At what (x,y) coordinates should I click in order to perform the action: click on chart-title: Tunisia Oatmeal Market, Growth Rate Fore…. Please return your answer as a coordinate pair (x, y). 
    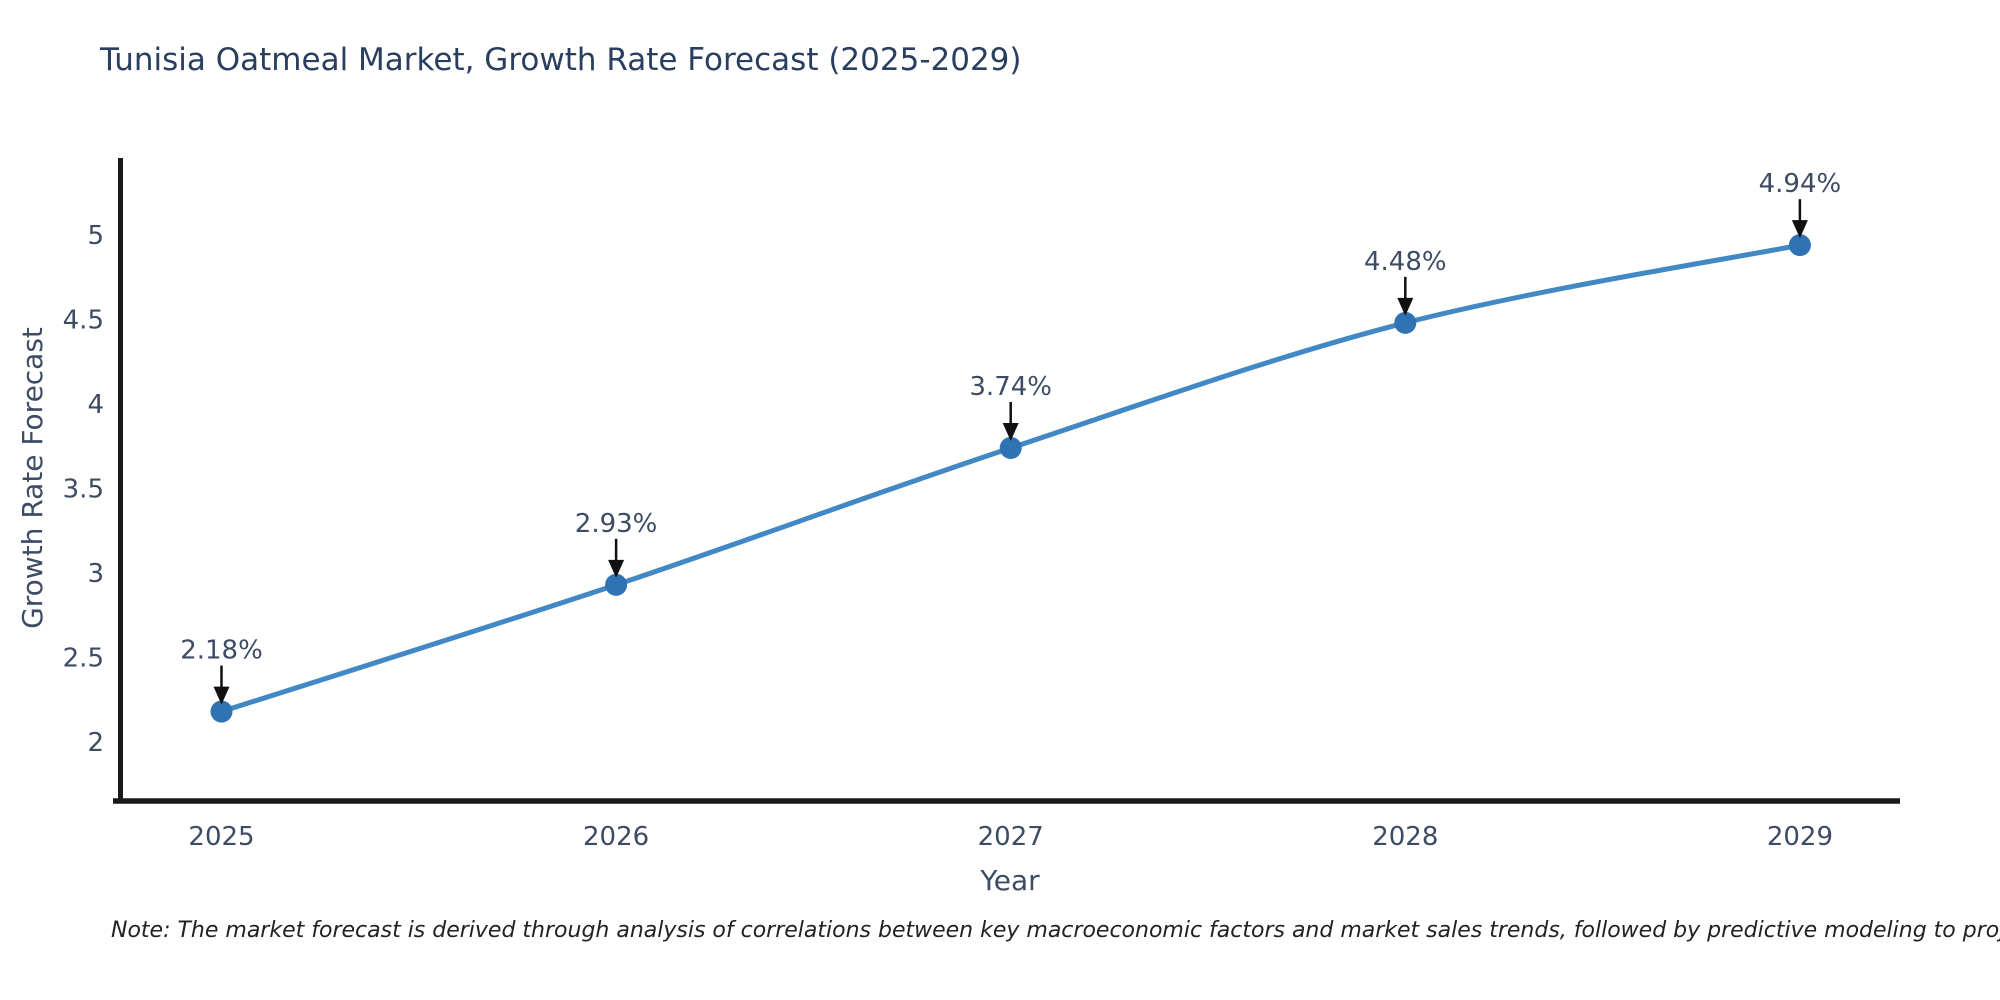
    Looking at the image, I should click on (561, 60).